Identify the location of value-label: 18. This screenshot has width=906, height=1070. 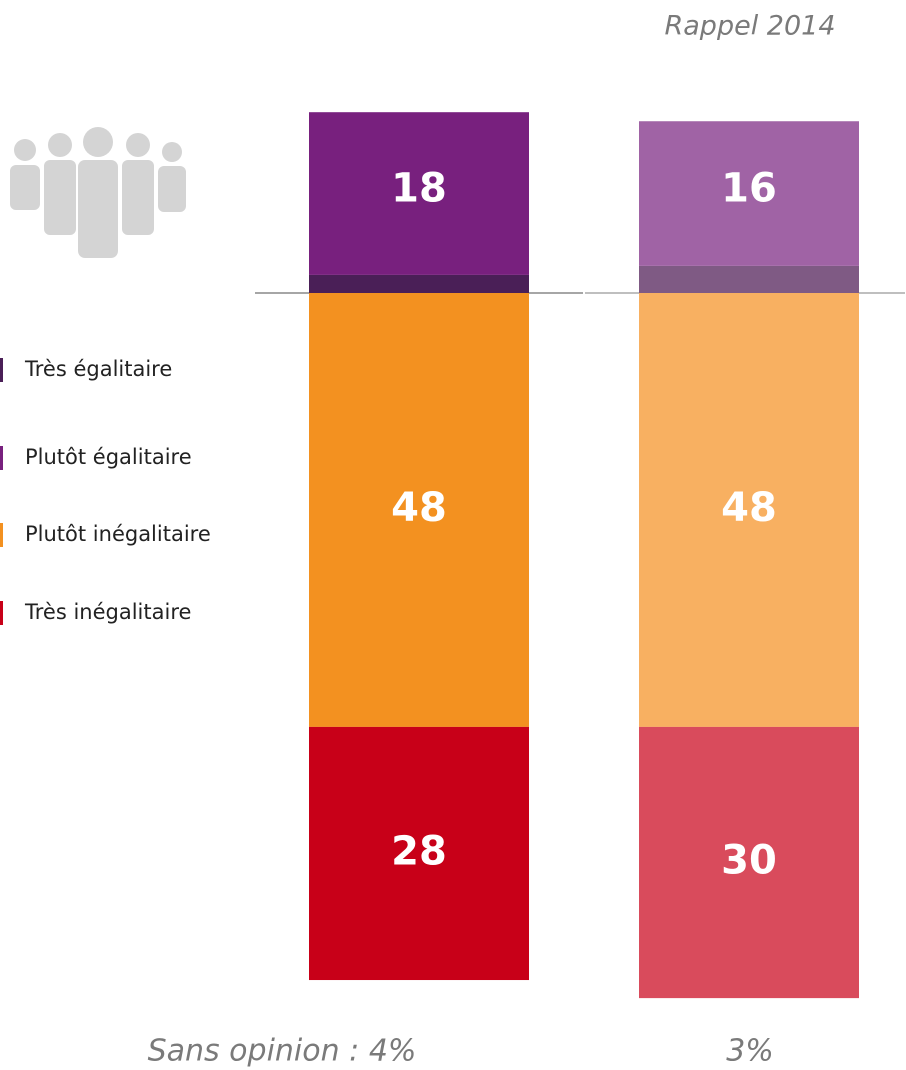
(419, 189).